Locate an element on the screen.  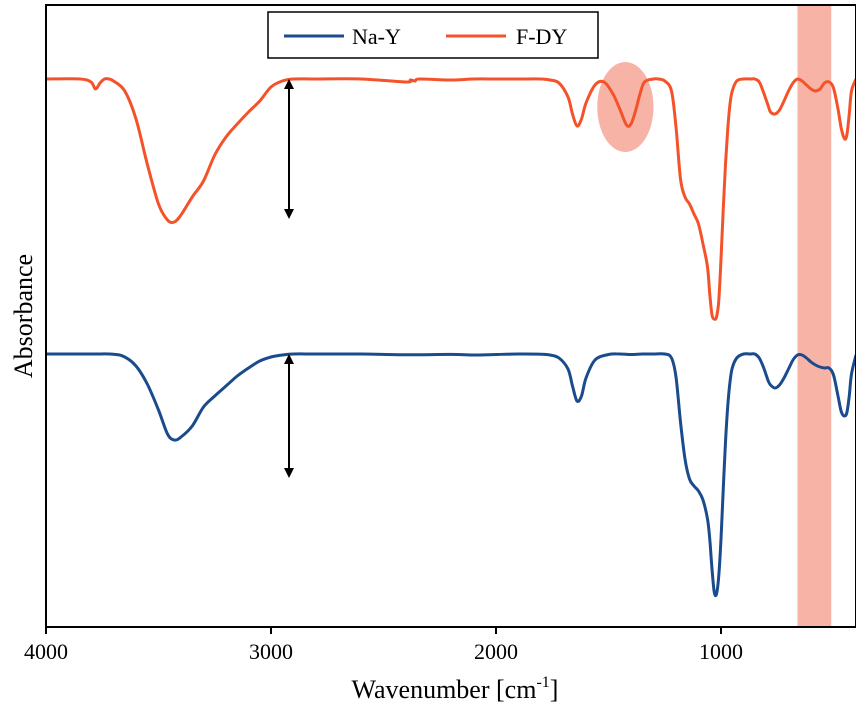
highlight-ellipse is located at coordinates (625, 107).